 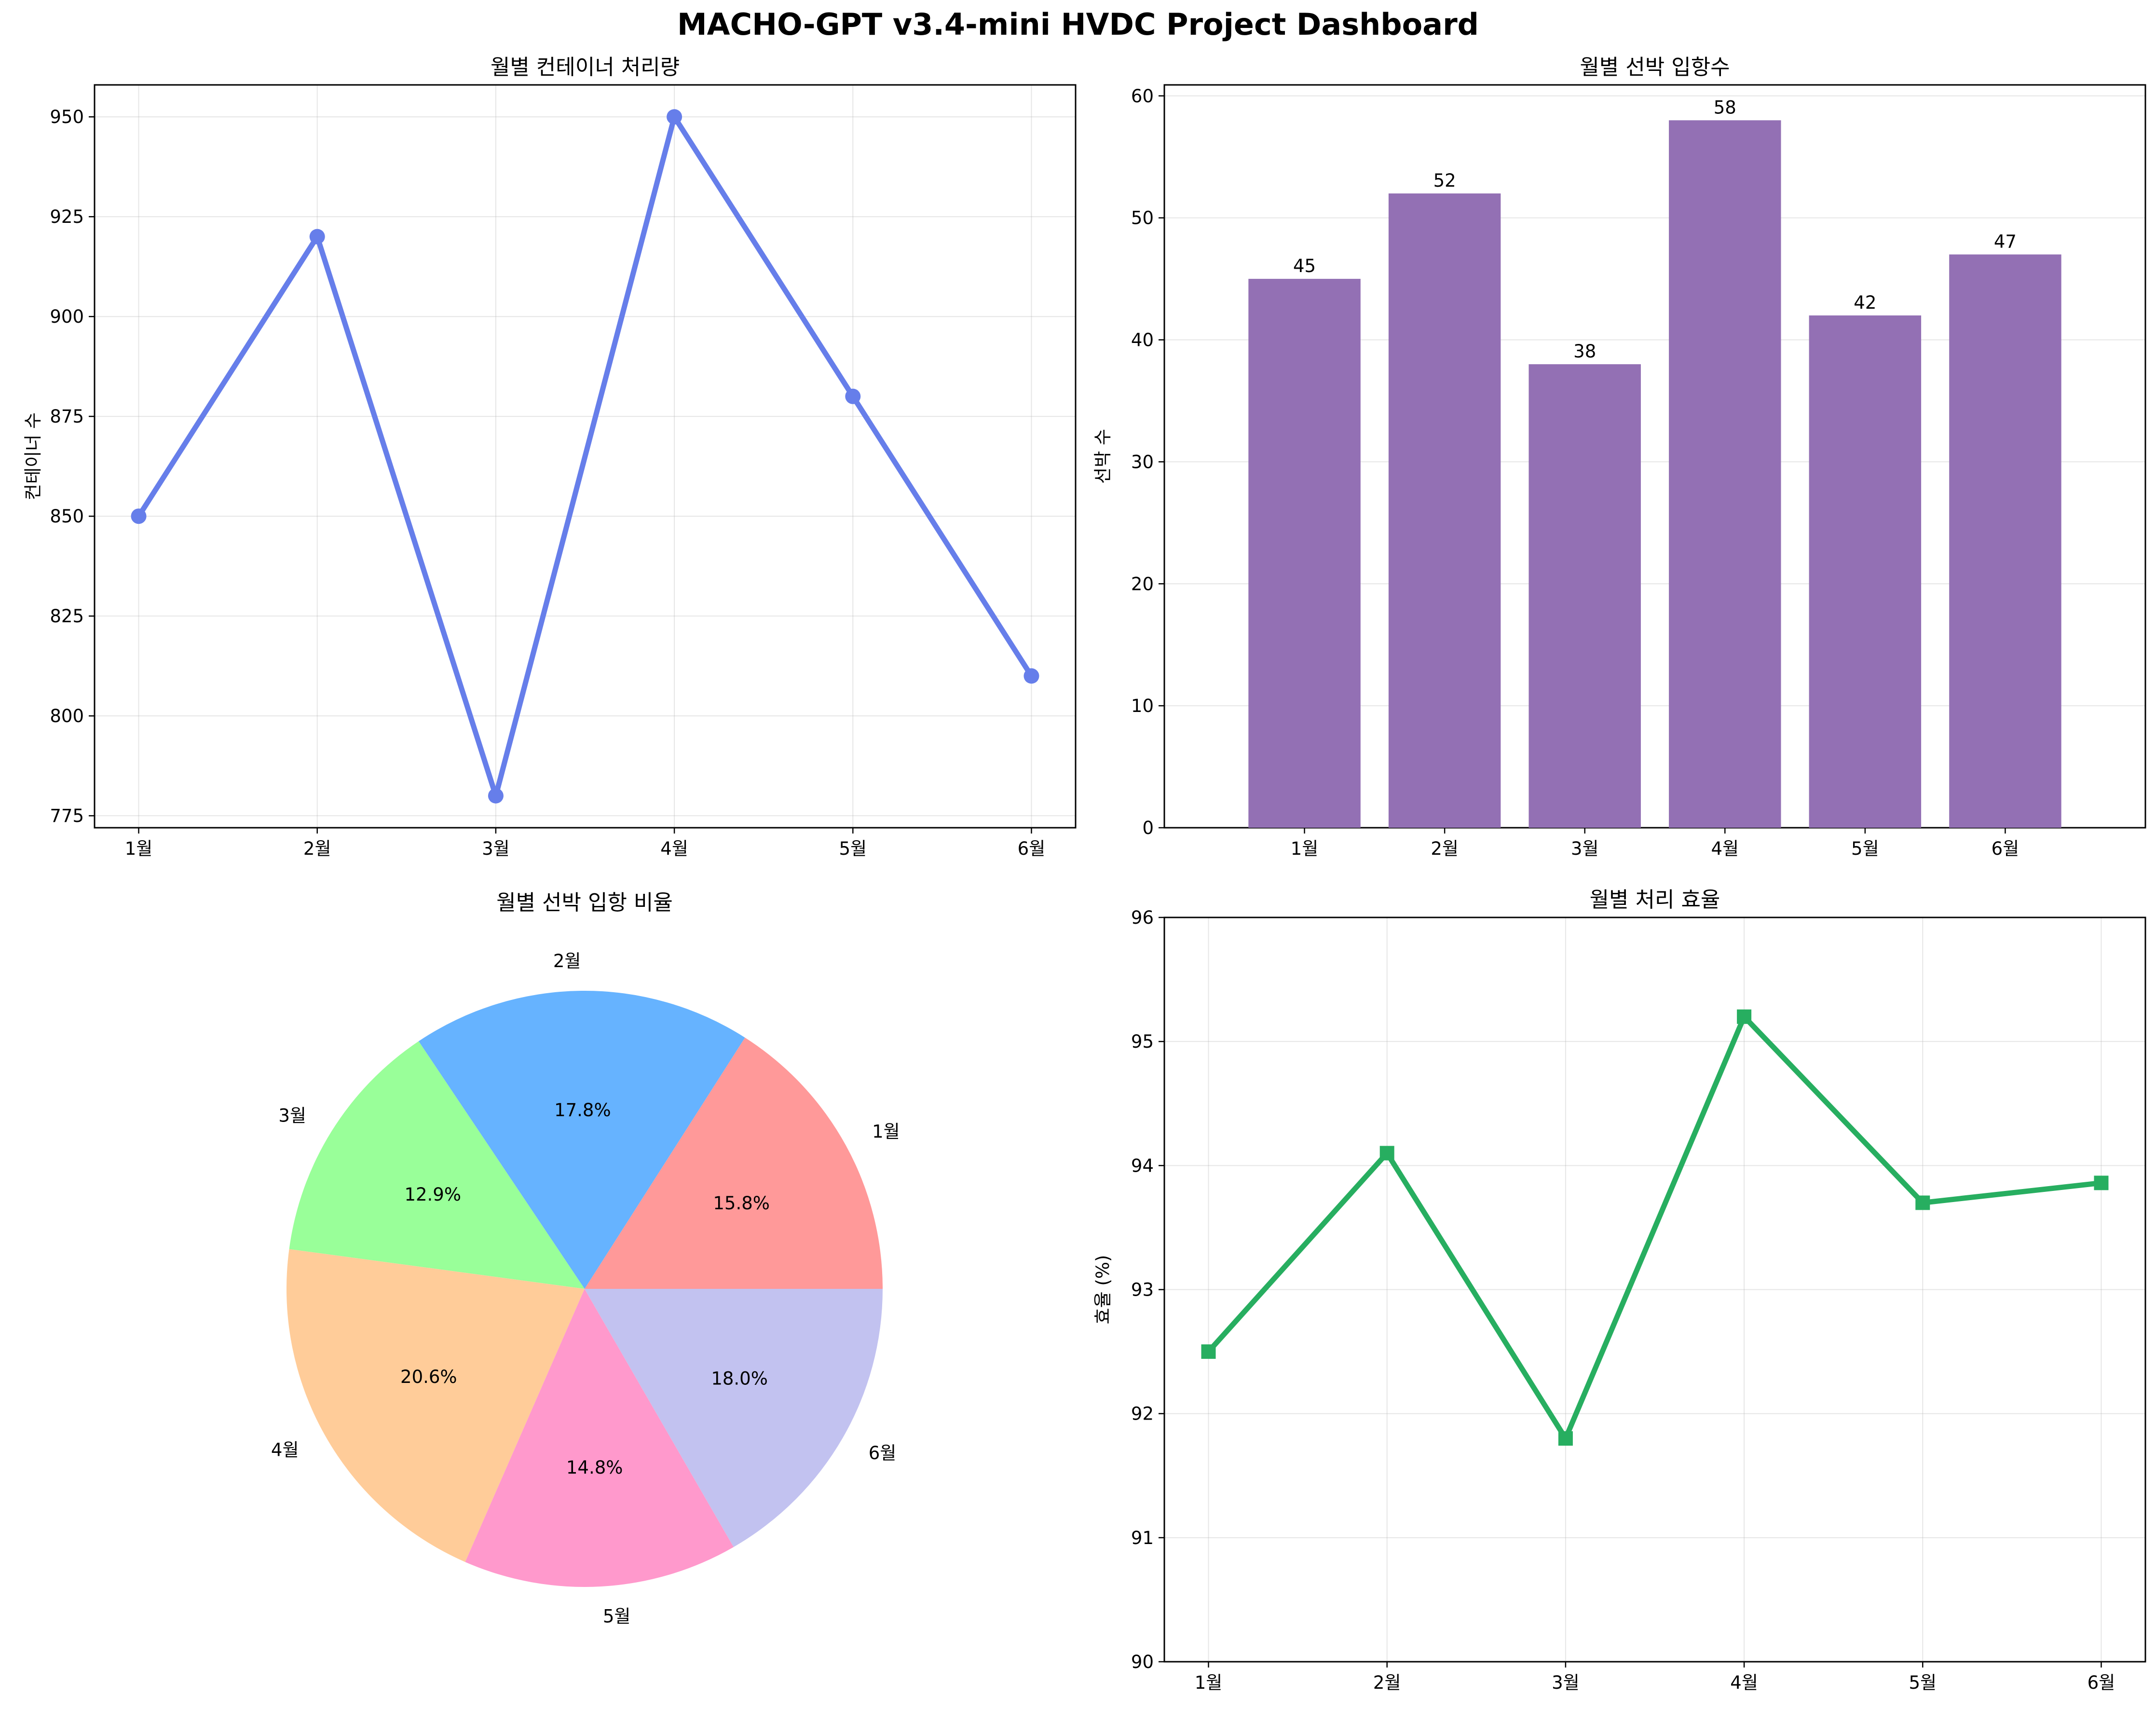 What do you see at coordinates (67, 716) in the screenshot?
I see `throughput-ytick-label: 800` at bounding box center [67, 716].